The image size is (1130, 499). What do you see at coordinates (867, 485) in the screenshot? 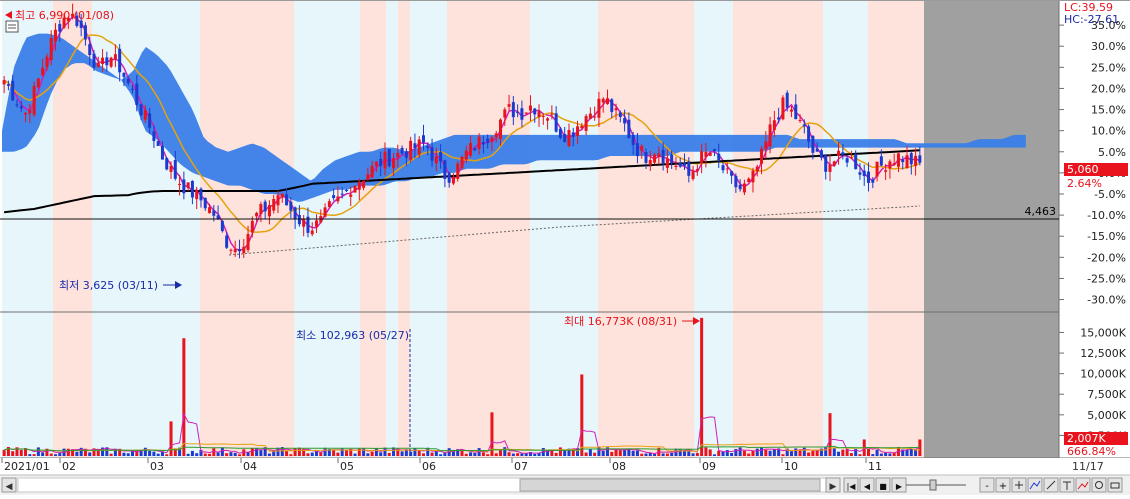
I see `nav-prev-button` at bounding box center [867, 485].